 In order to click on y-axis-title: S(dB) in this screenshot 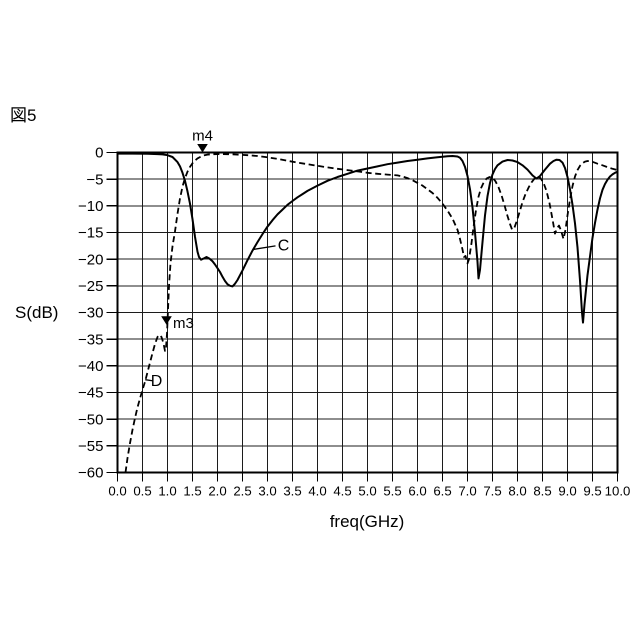, I will do `click(37, 312)`.